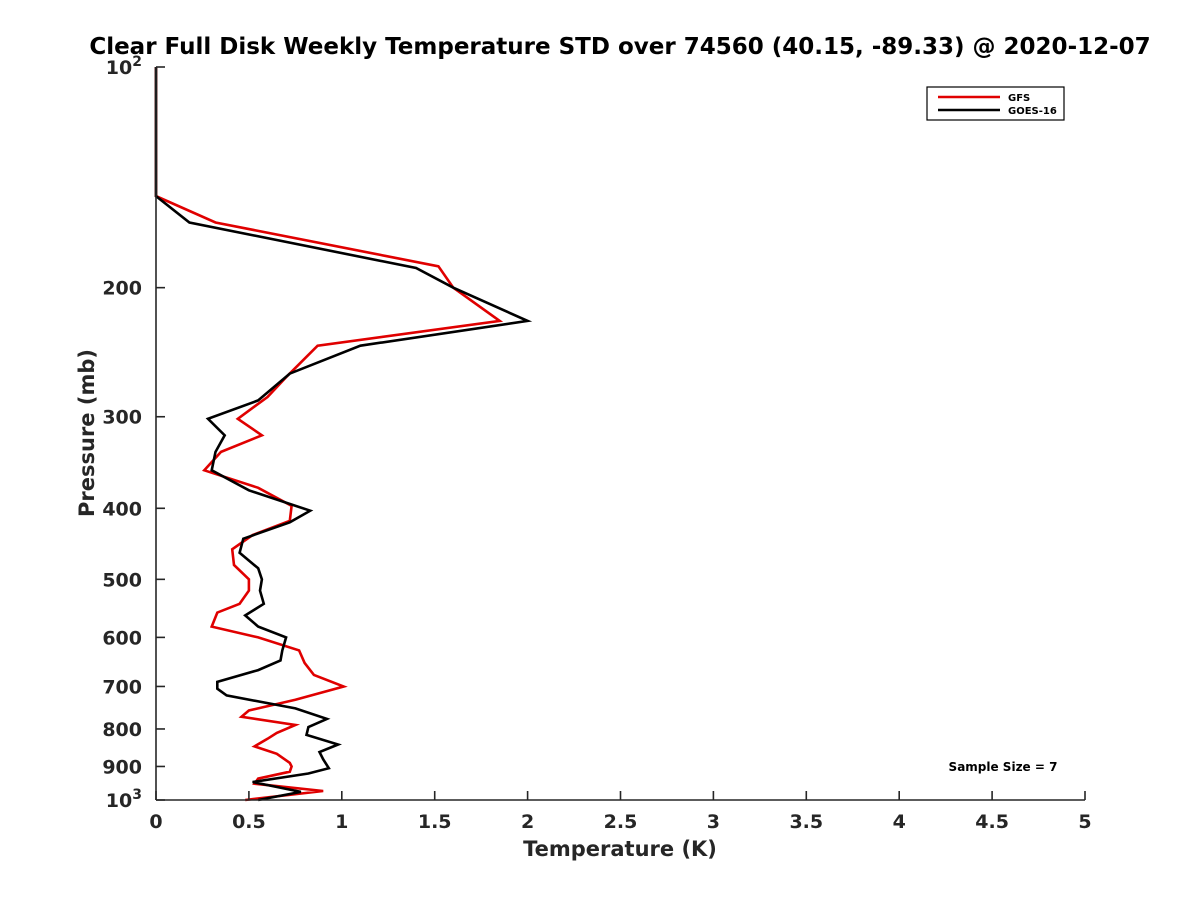 Image resolution: width=1200 pixels, height=900 pixels. I want to click on x-tick-label: 1.5, so click(435, 822).